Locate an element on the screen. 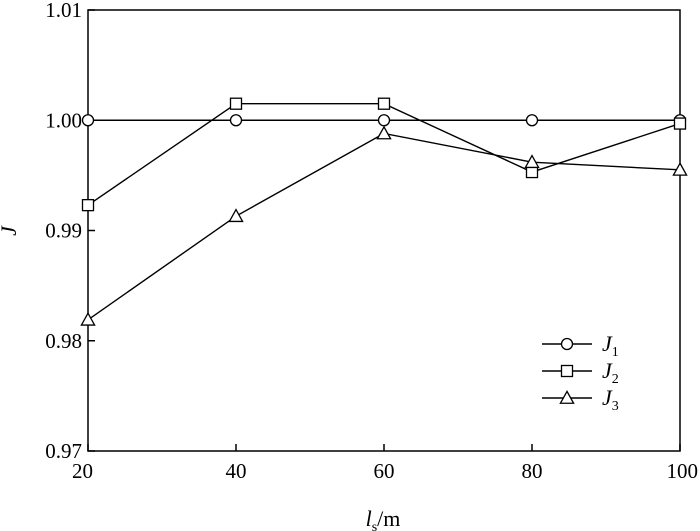 The height and width of the screenshot is (531, 700). legend-item: J1 is located at coordinates (580, 345).